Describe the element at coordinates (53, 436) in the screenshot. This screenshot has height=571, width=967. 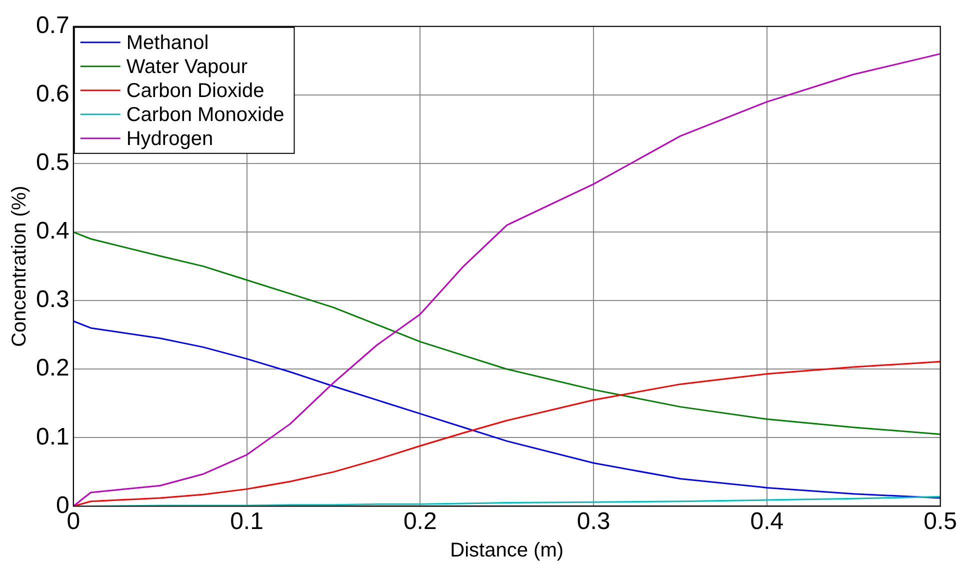
I see `y-tick-label: 0.1` at that location.